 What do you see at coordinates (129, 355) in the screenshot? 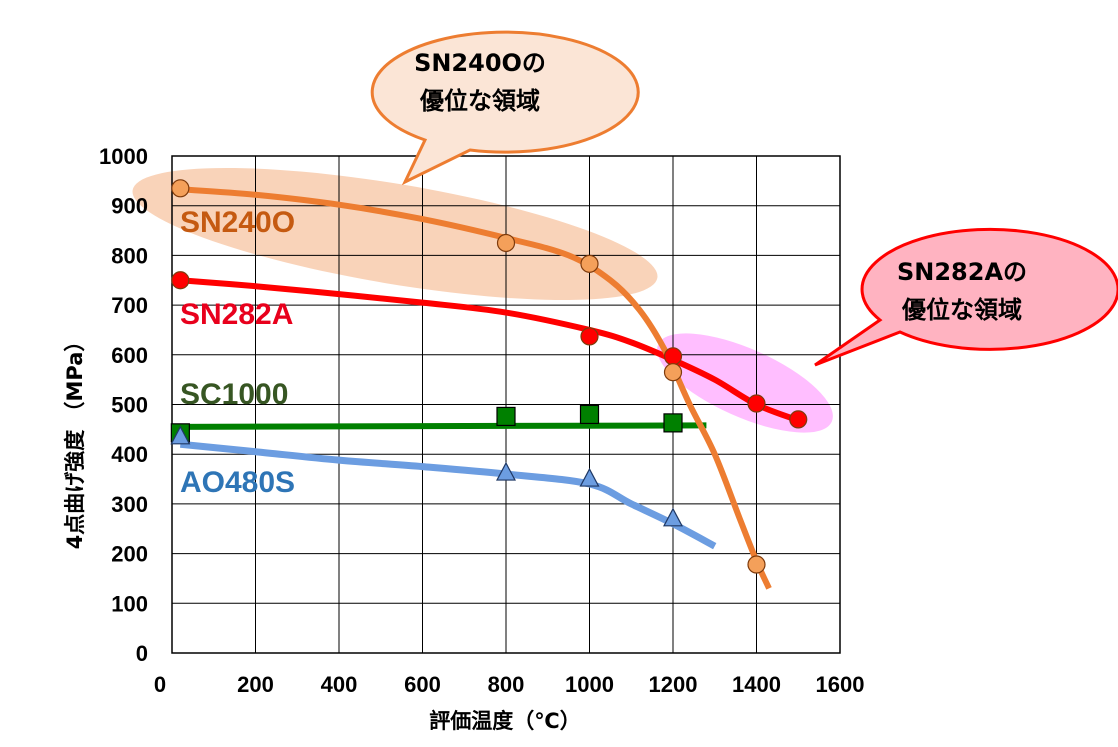
I see `y-tick-label: 600` at bounding box center [129, 355].